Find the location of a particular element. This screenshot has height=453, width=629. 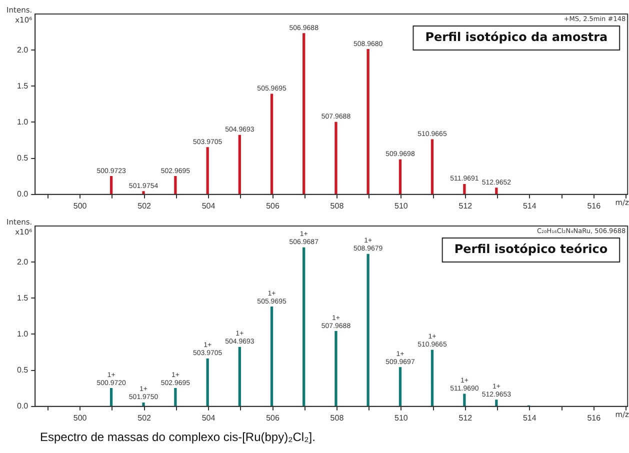

text: Perfil isotópico da amostra is located at coordinates (516, 37).